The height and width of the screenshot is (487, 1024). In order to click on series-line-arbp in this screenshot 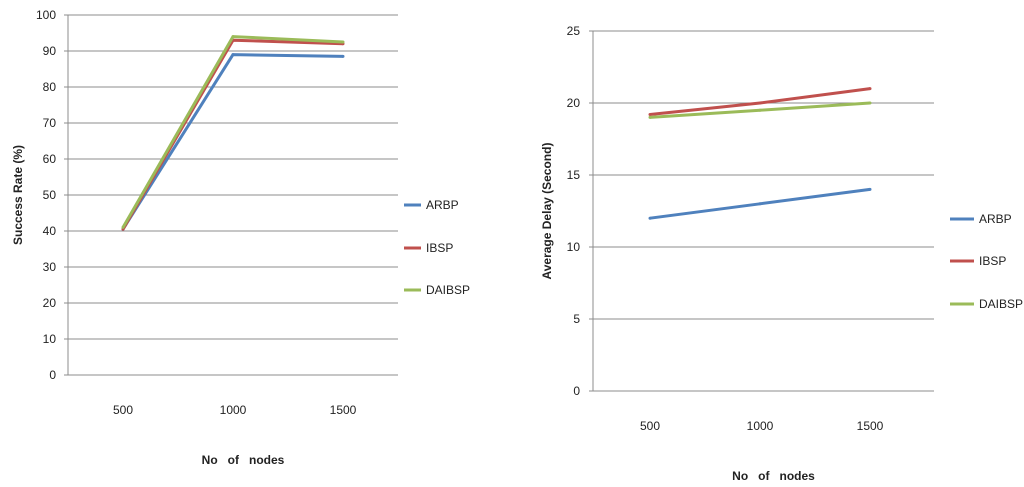, I will do `click(232, 141)`.